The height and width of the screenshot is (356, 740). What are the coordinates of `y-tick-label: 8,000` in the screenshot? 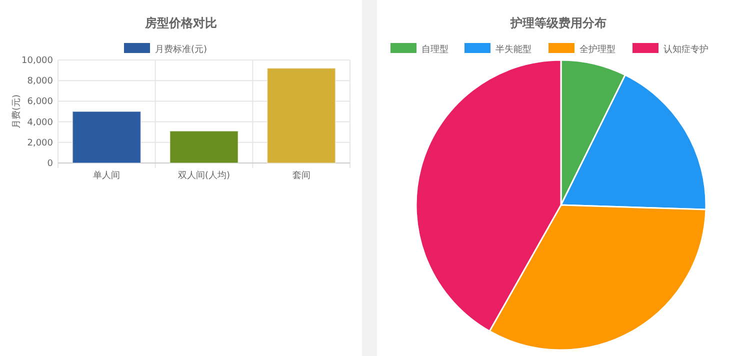 It's located at (40, 81).